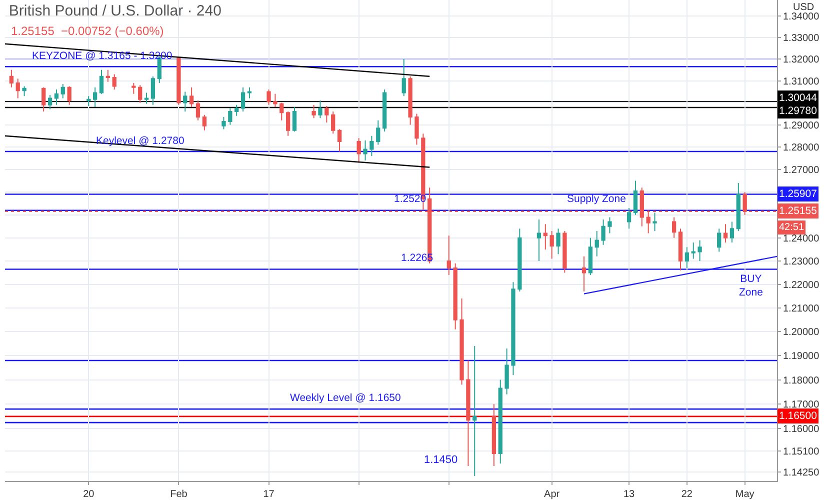 The width and height of the screenshot is (825, 500). What do you see at coordinates (798, 194) in the screenshot?
I see `ref-line-label: 1.25907` at bounding box center [798, 194].